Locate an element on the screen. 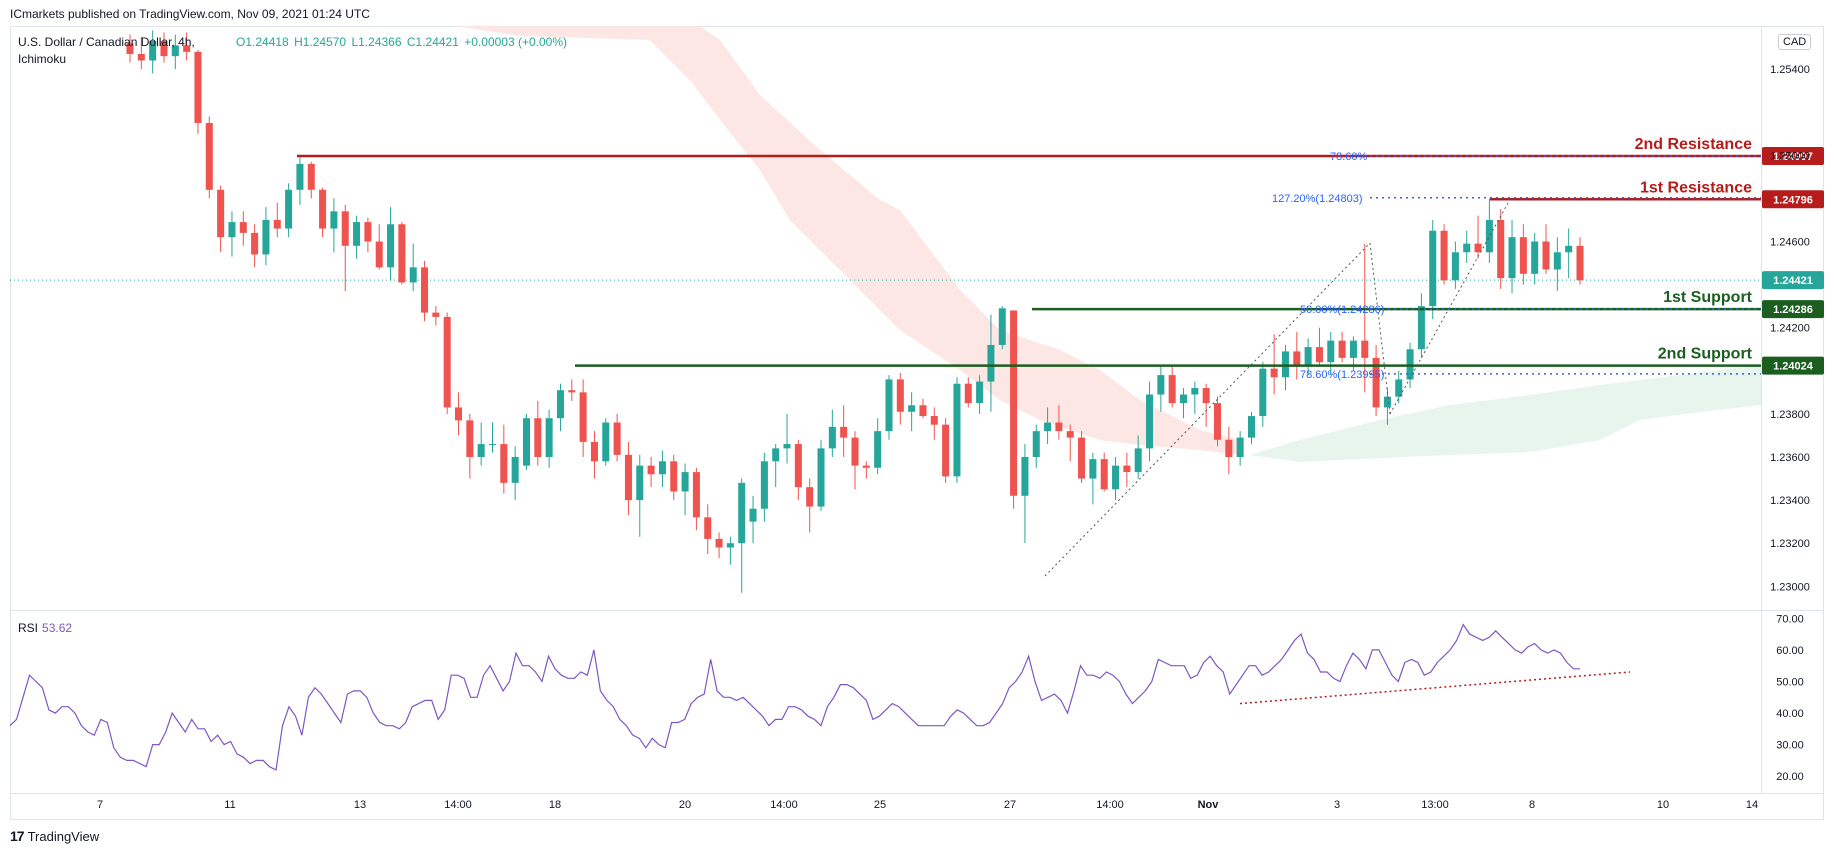  tradingview-logo-icon: 17 is located at coordinates (17, 836).